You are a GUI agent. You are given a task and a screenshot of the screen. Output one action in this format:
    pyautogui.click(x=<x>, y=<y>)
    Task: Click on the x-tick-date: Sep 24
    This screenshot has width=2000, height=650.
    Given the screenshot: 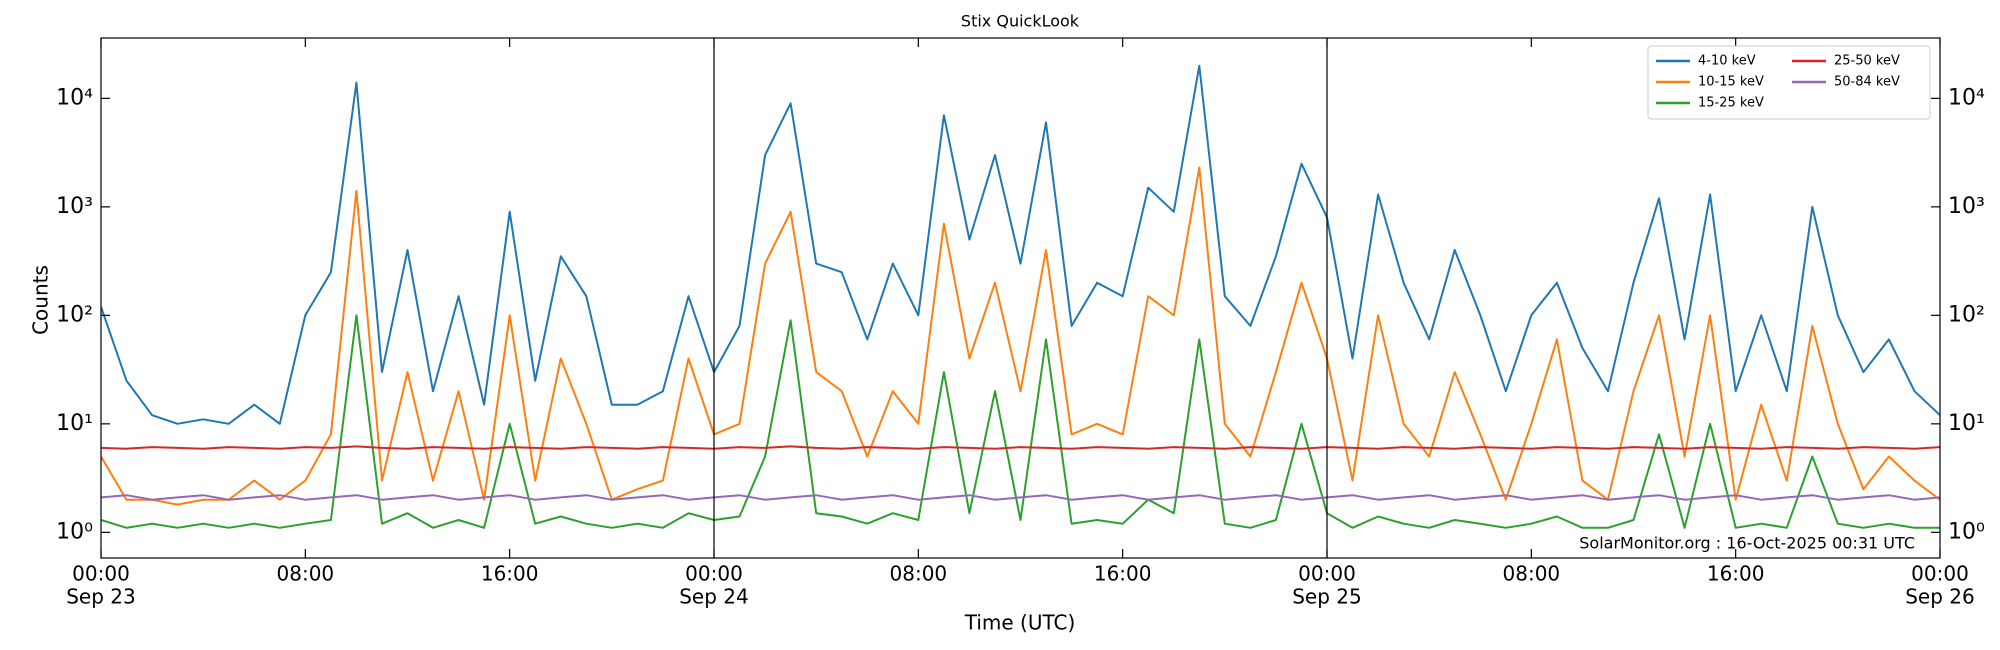 What is the action you would take?
    pyautogui.click(x=714, y=597)
    